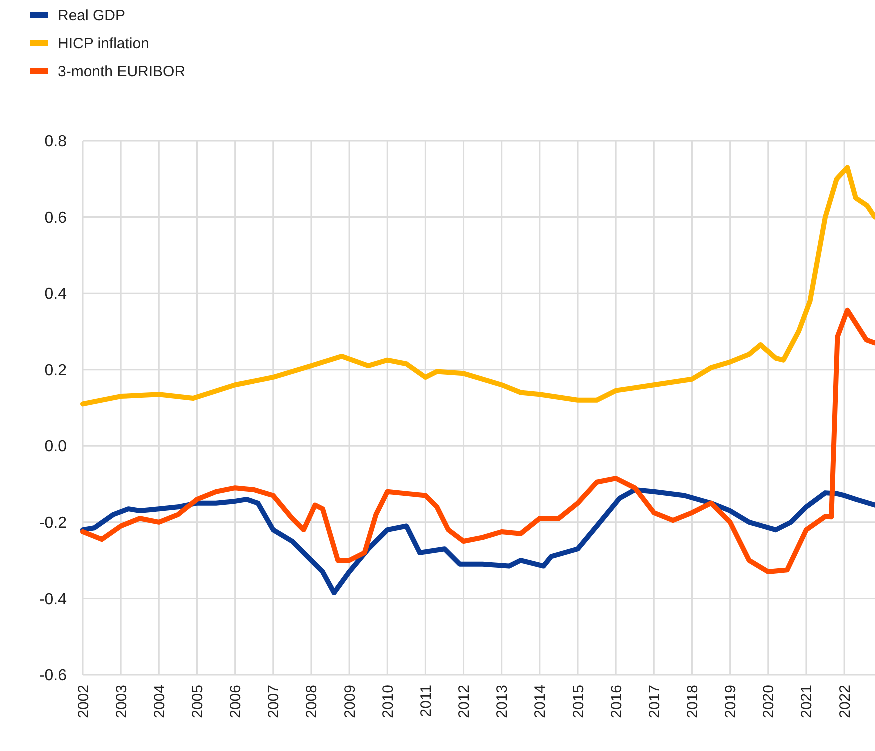 The height and width of the screenshot is (751, 875). Describe the element at coordinates (56, 447) in the screenshot. I see `y-tick-label: 0.0` at that location.